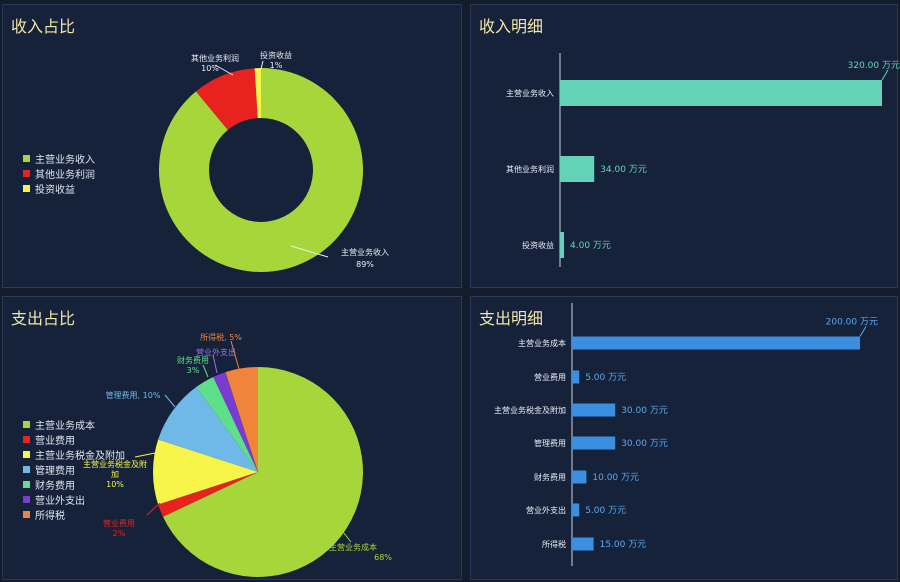  What do you see at coordinates (216, 352) in the screenshot?
I see `slice-label: 营业外支出` at bounding box center [216, 352].